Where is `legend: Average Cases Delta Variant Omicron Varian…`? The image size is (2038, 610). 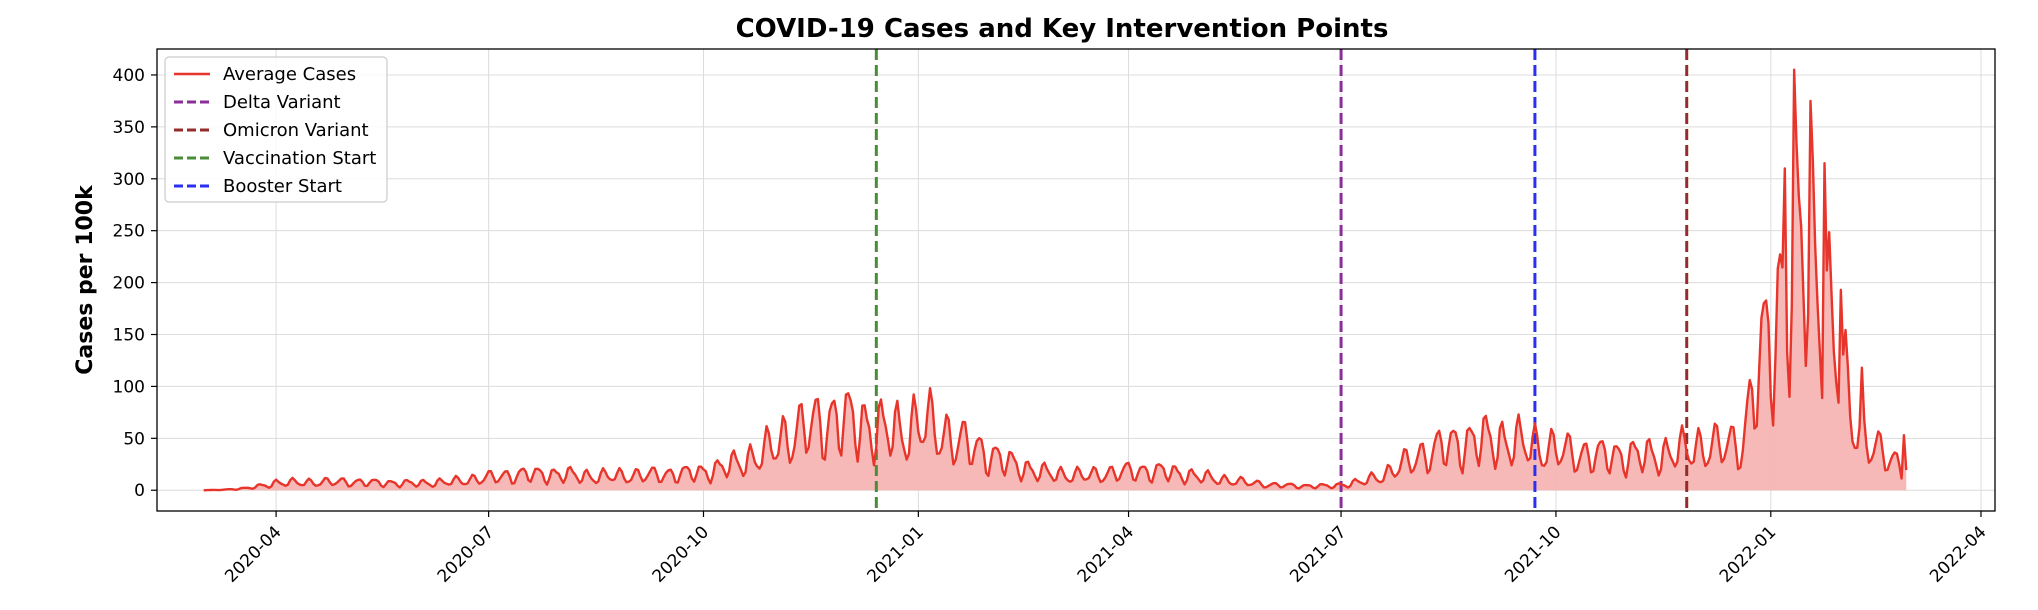 legend: Average Cases Delta Variant Omicron Varian… is located at coordinates (276, 129).